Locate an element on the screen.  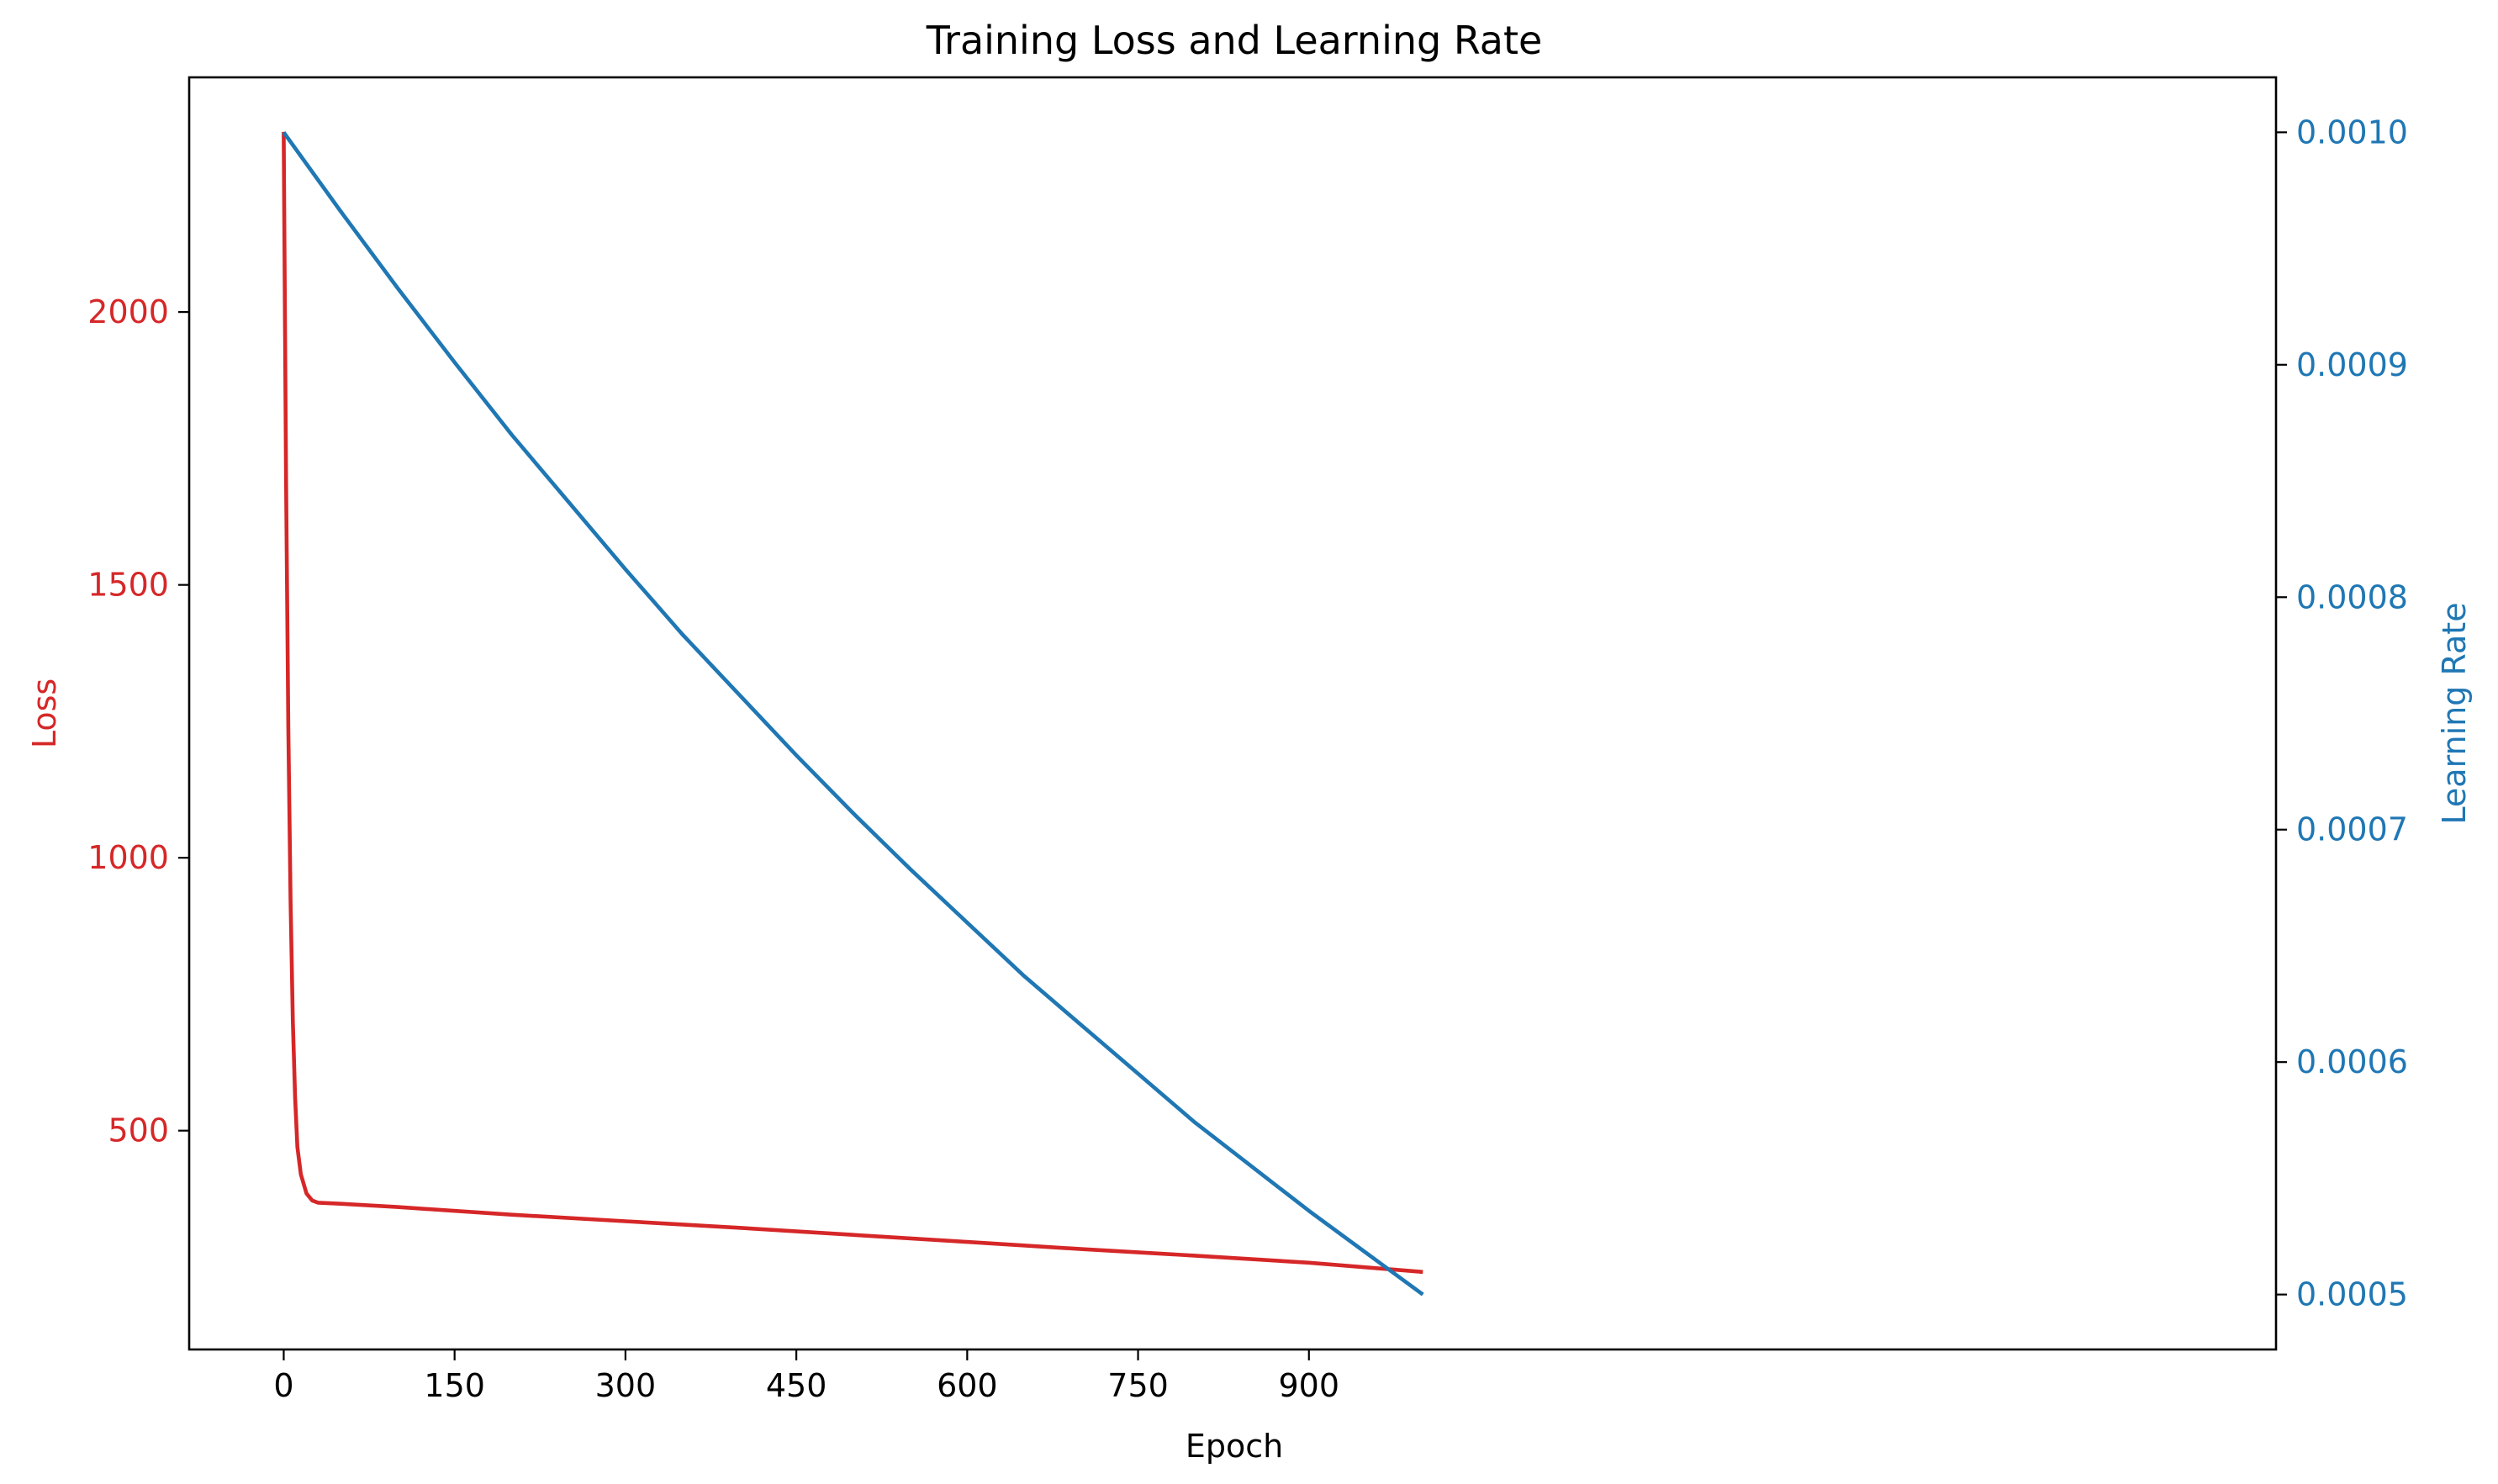
y-right-tick-label: 0.0009 is located at coordinates (2352, 364).